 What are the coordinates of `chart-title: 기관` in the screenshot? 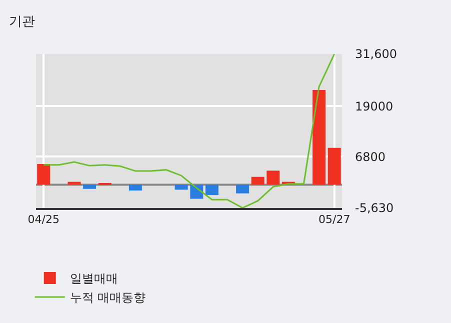 It's located at (22, 22).